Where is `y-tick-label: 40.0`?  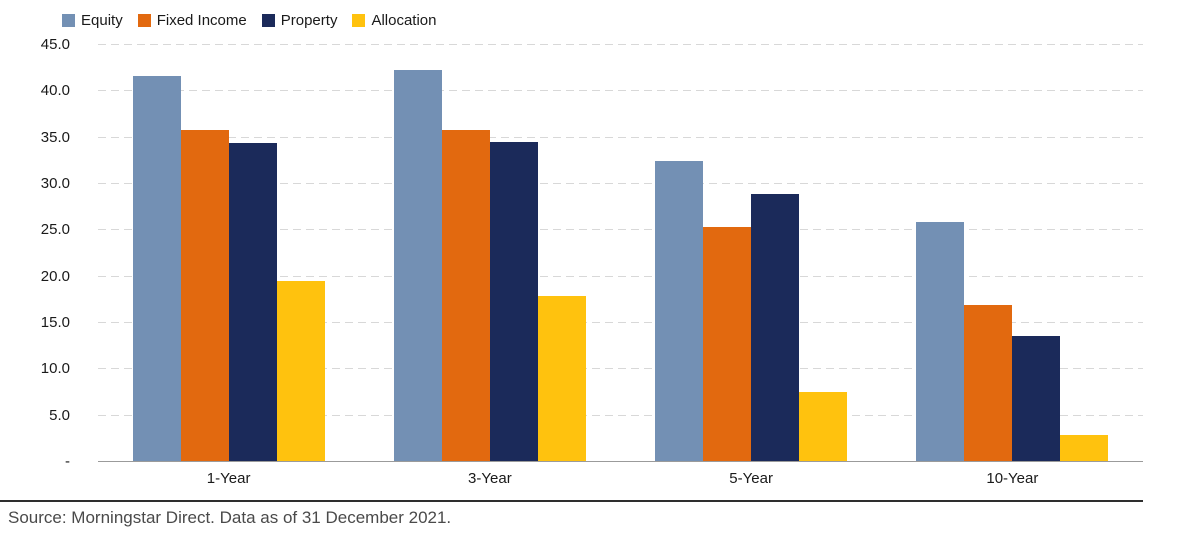
y-tick-label: 40.0 is located at coordinates (55, 91).